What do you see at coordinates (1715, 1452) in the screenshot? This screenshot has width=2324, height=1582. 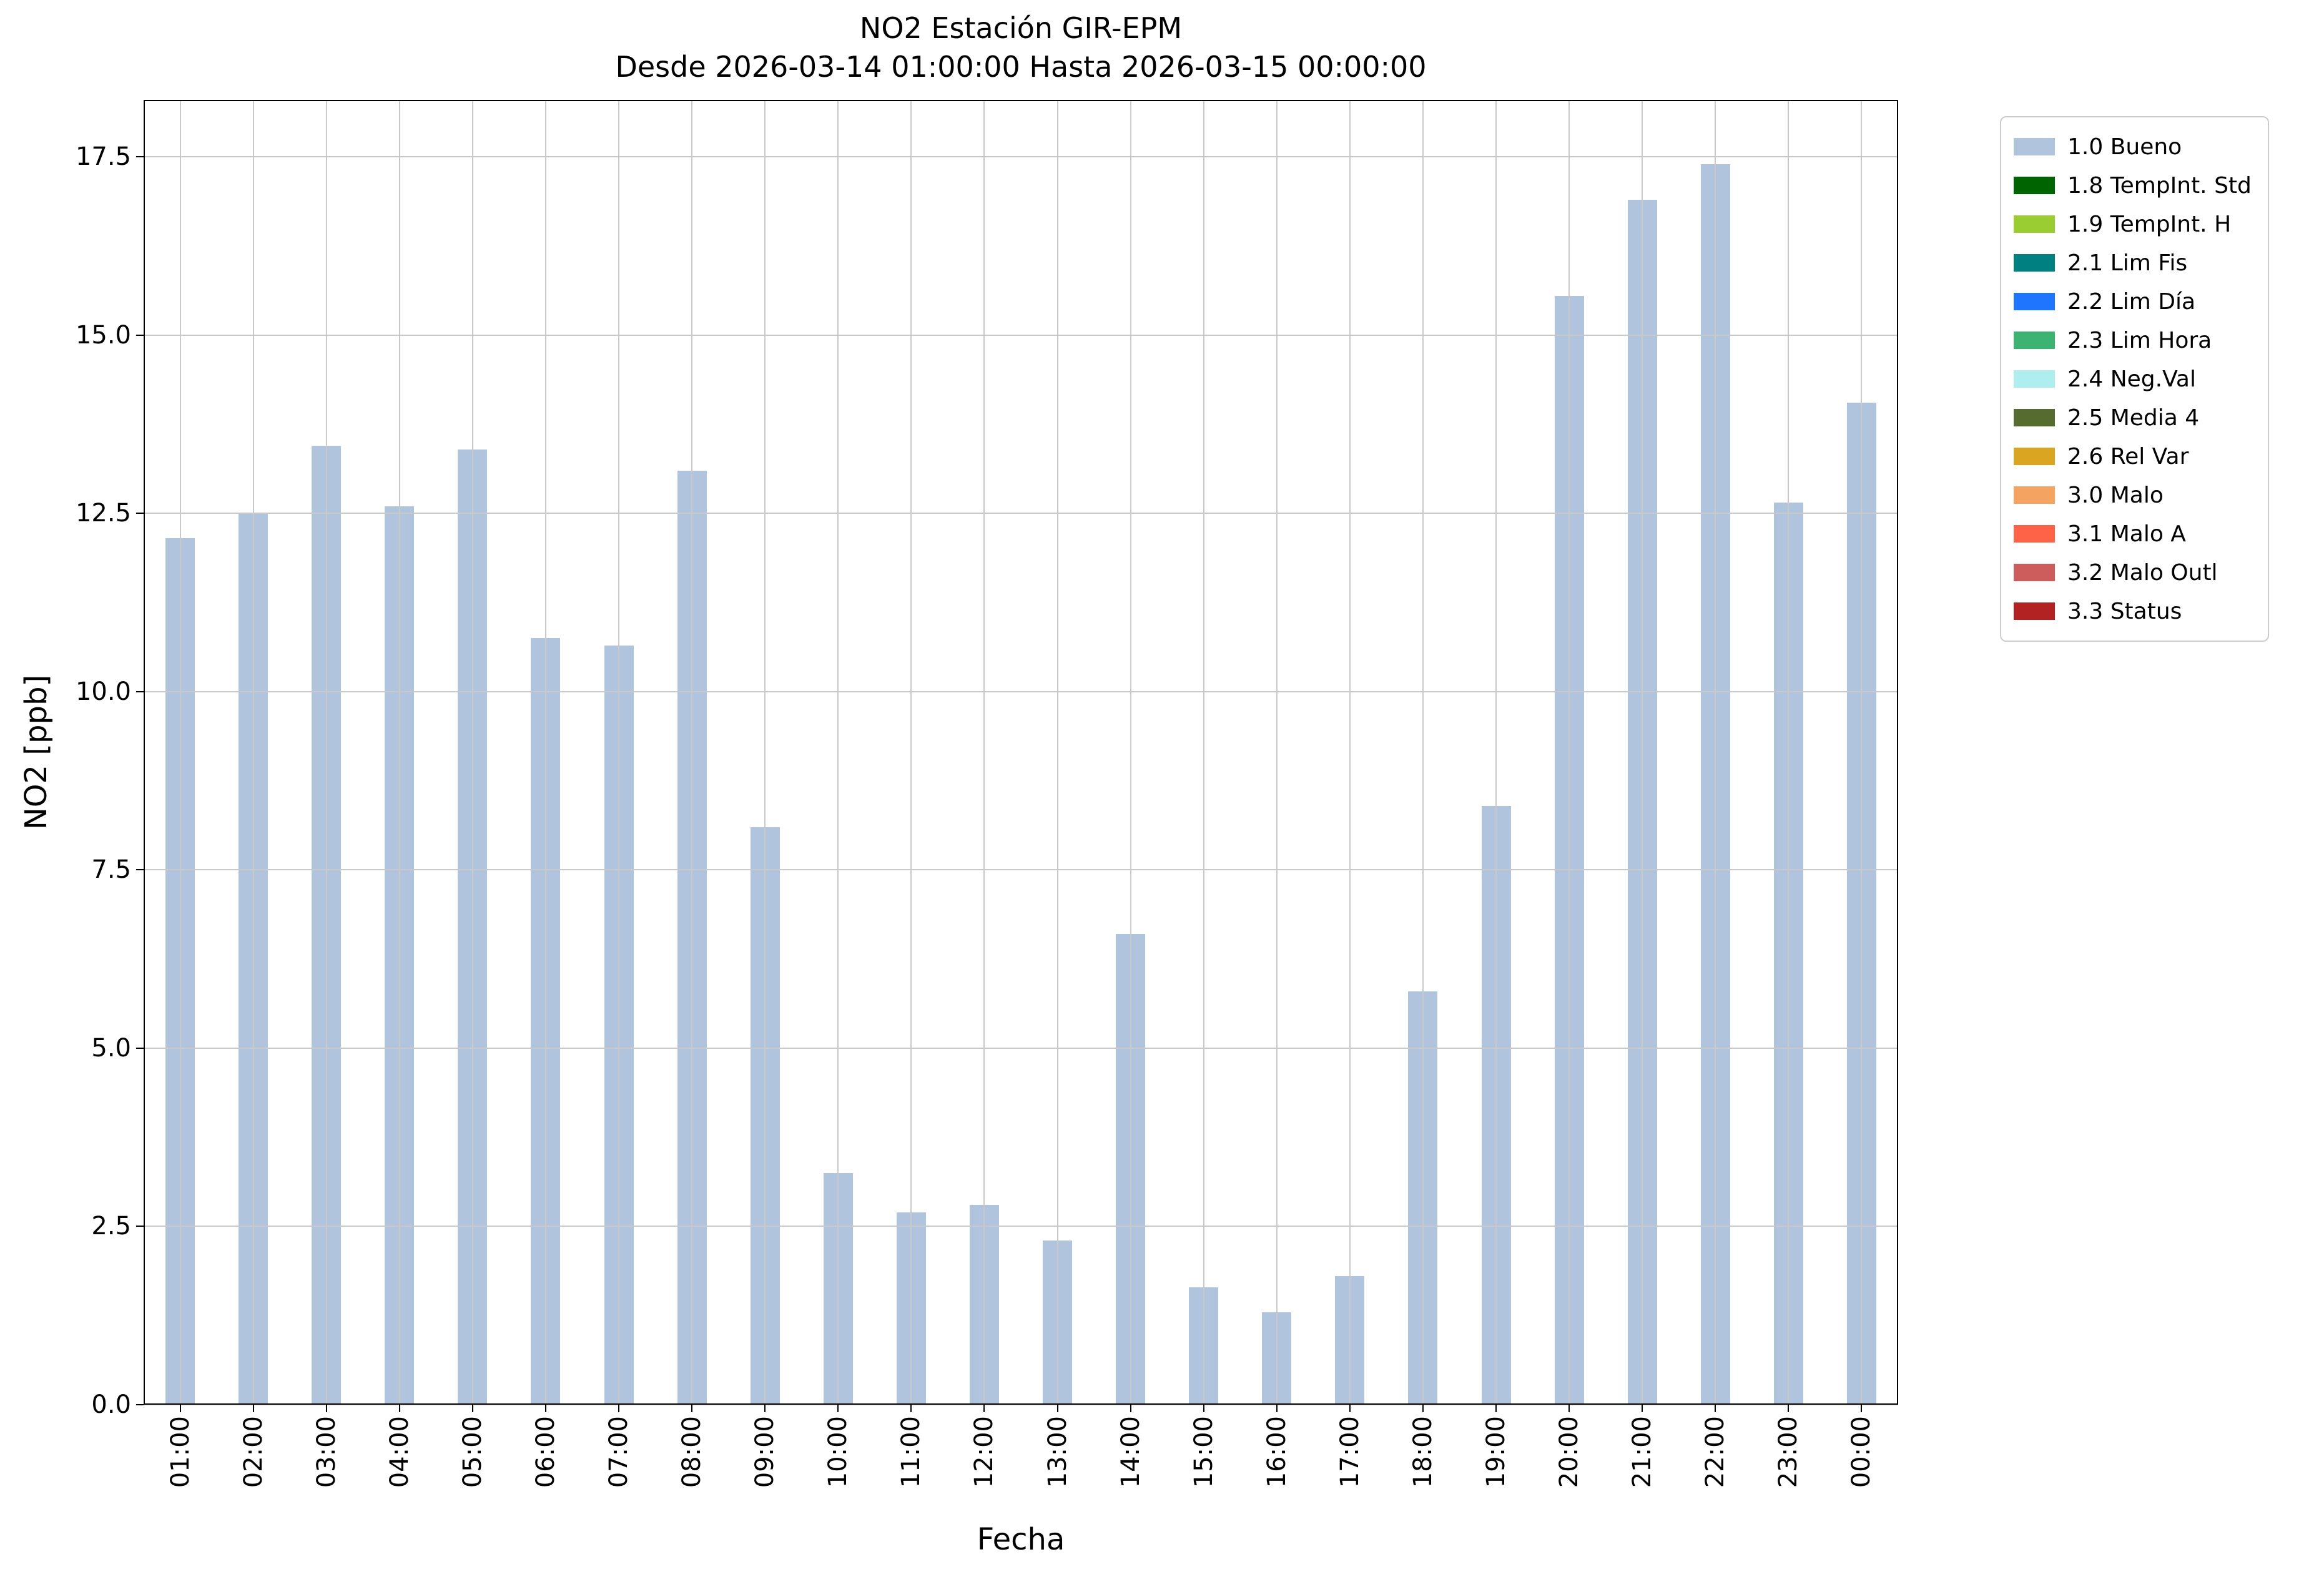 I see `x-tick-label: 22:00` at bounding box center [1715, 1452].